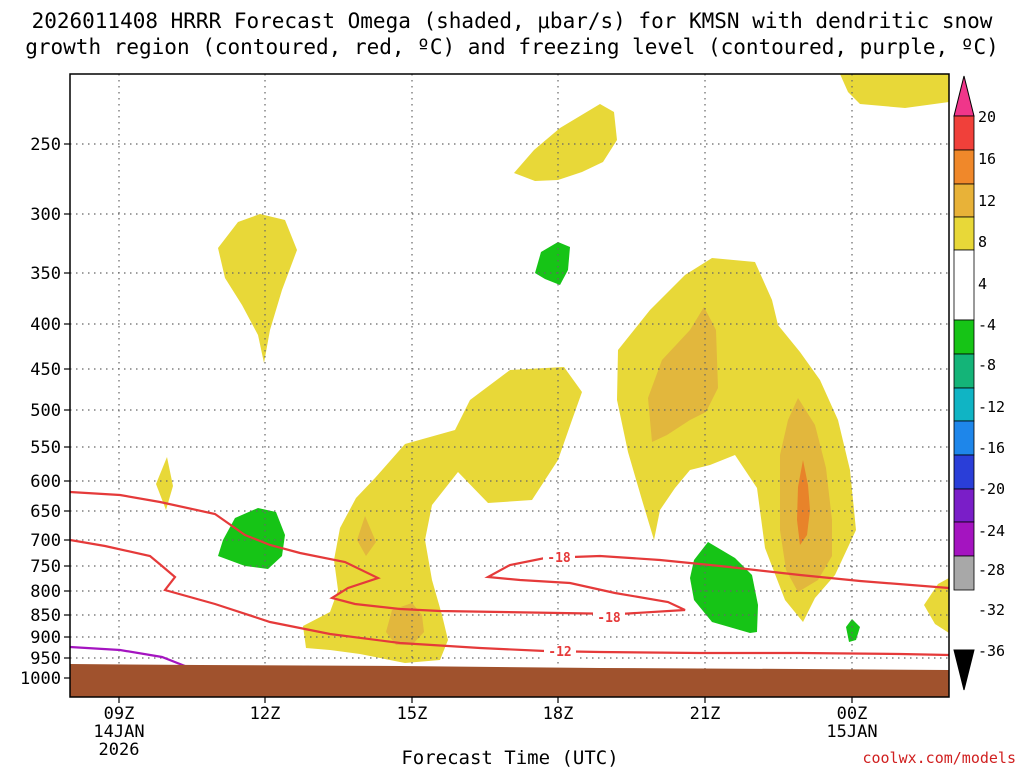 The image size is (1024, 768). I want to click on omega-region-tan-low, so click(405, 624).